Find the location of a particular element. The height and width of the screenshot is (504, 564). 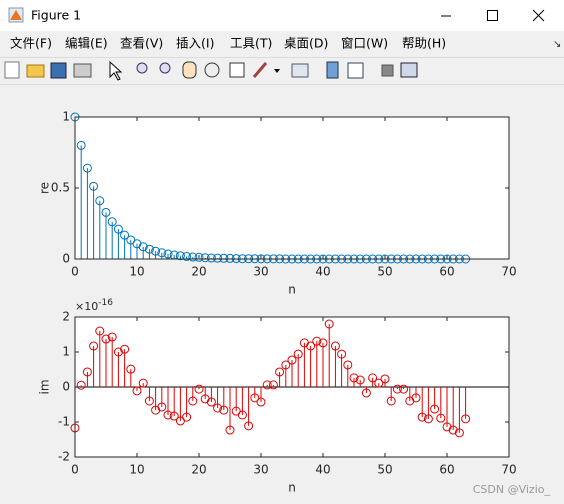

tool-pointer is located at coordinates (116, 70).